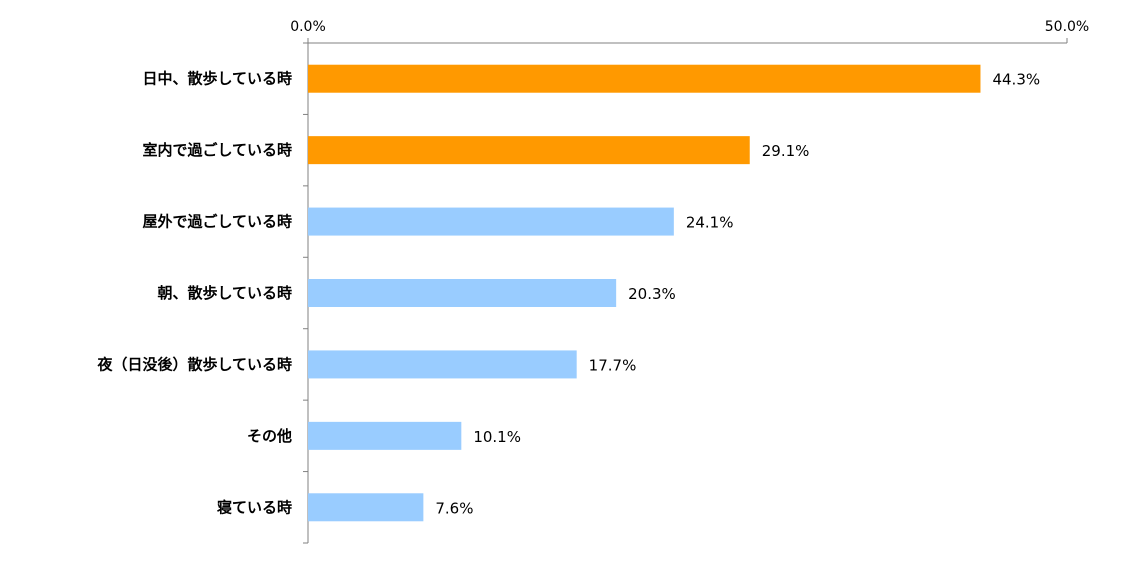 The image size is (1133, 569). What do you see at coordinates (454, 508) in the screenshot?
I see `value-label: 7.6%` at bounding box center [454, 508].